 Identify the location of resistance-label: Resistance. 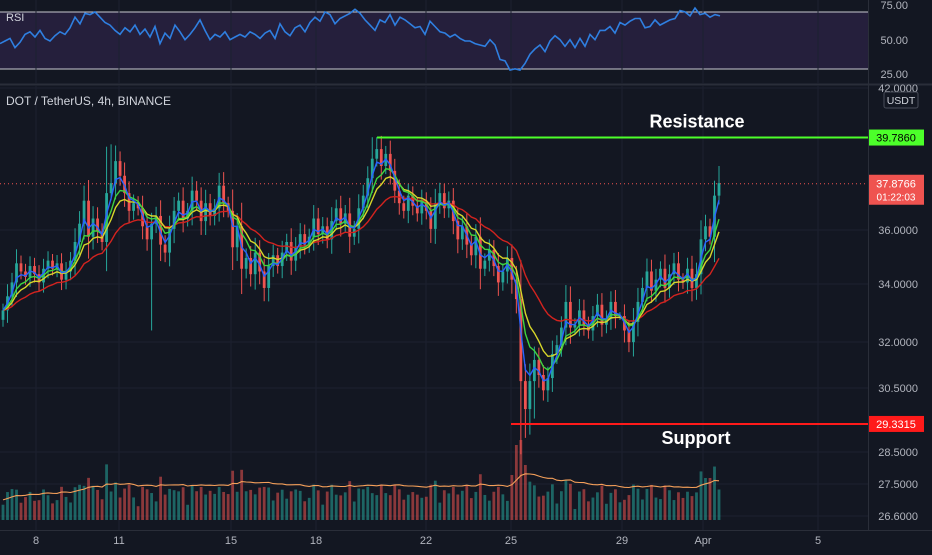
(696, 122).